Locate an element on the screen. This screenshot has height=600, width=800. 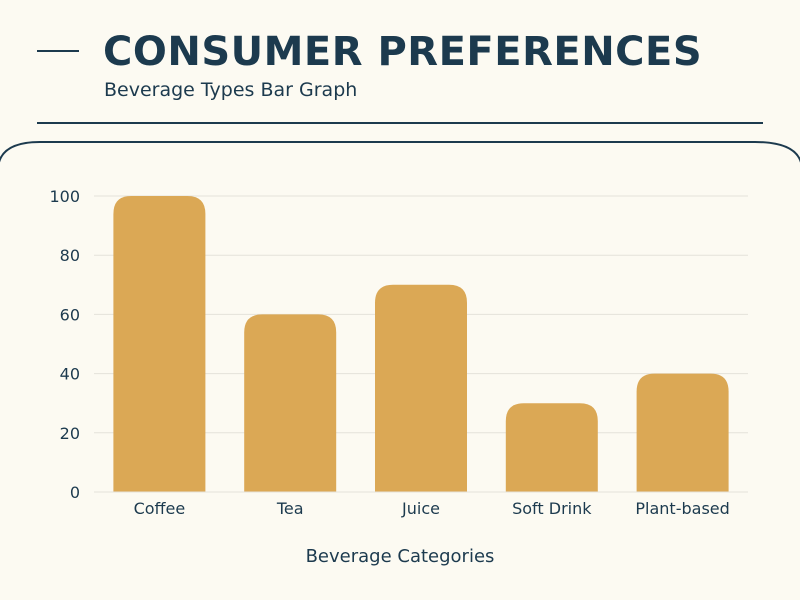
bar-tea is located at coordinates (290, 403).